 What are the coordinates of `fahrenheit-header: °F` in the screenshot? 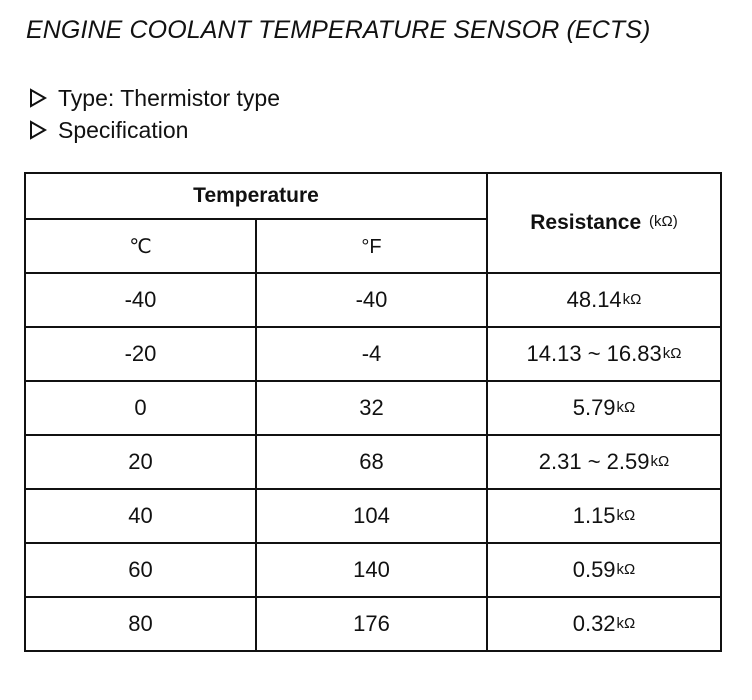 It's located at (371, 246).